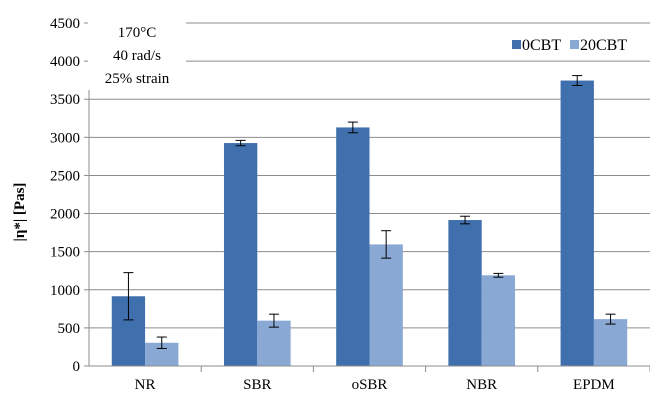  What do you see at coordinates (65, 215) in the screenshot?
I see `y-tick-label: 2000` at bounding box center [65, 215].